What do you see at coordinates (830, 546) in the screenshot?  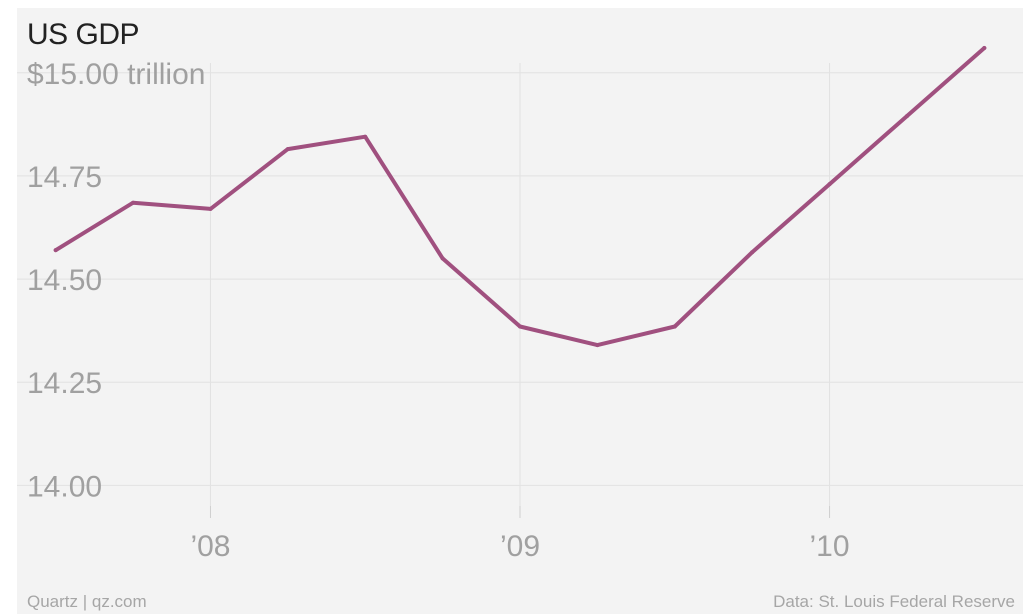 I see `x-tick-label: ’10` at bounding box center [830, 546].